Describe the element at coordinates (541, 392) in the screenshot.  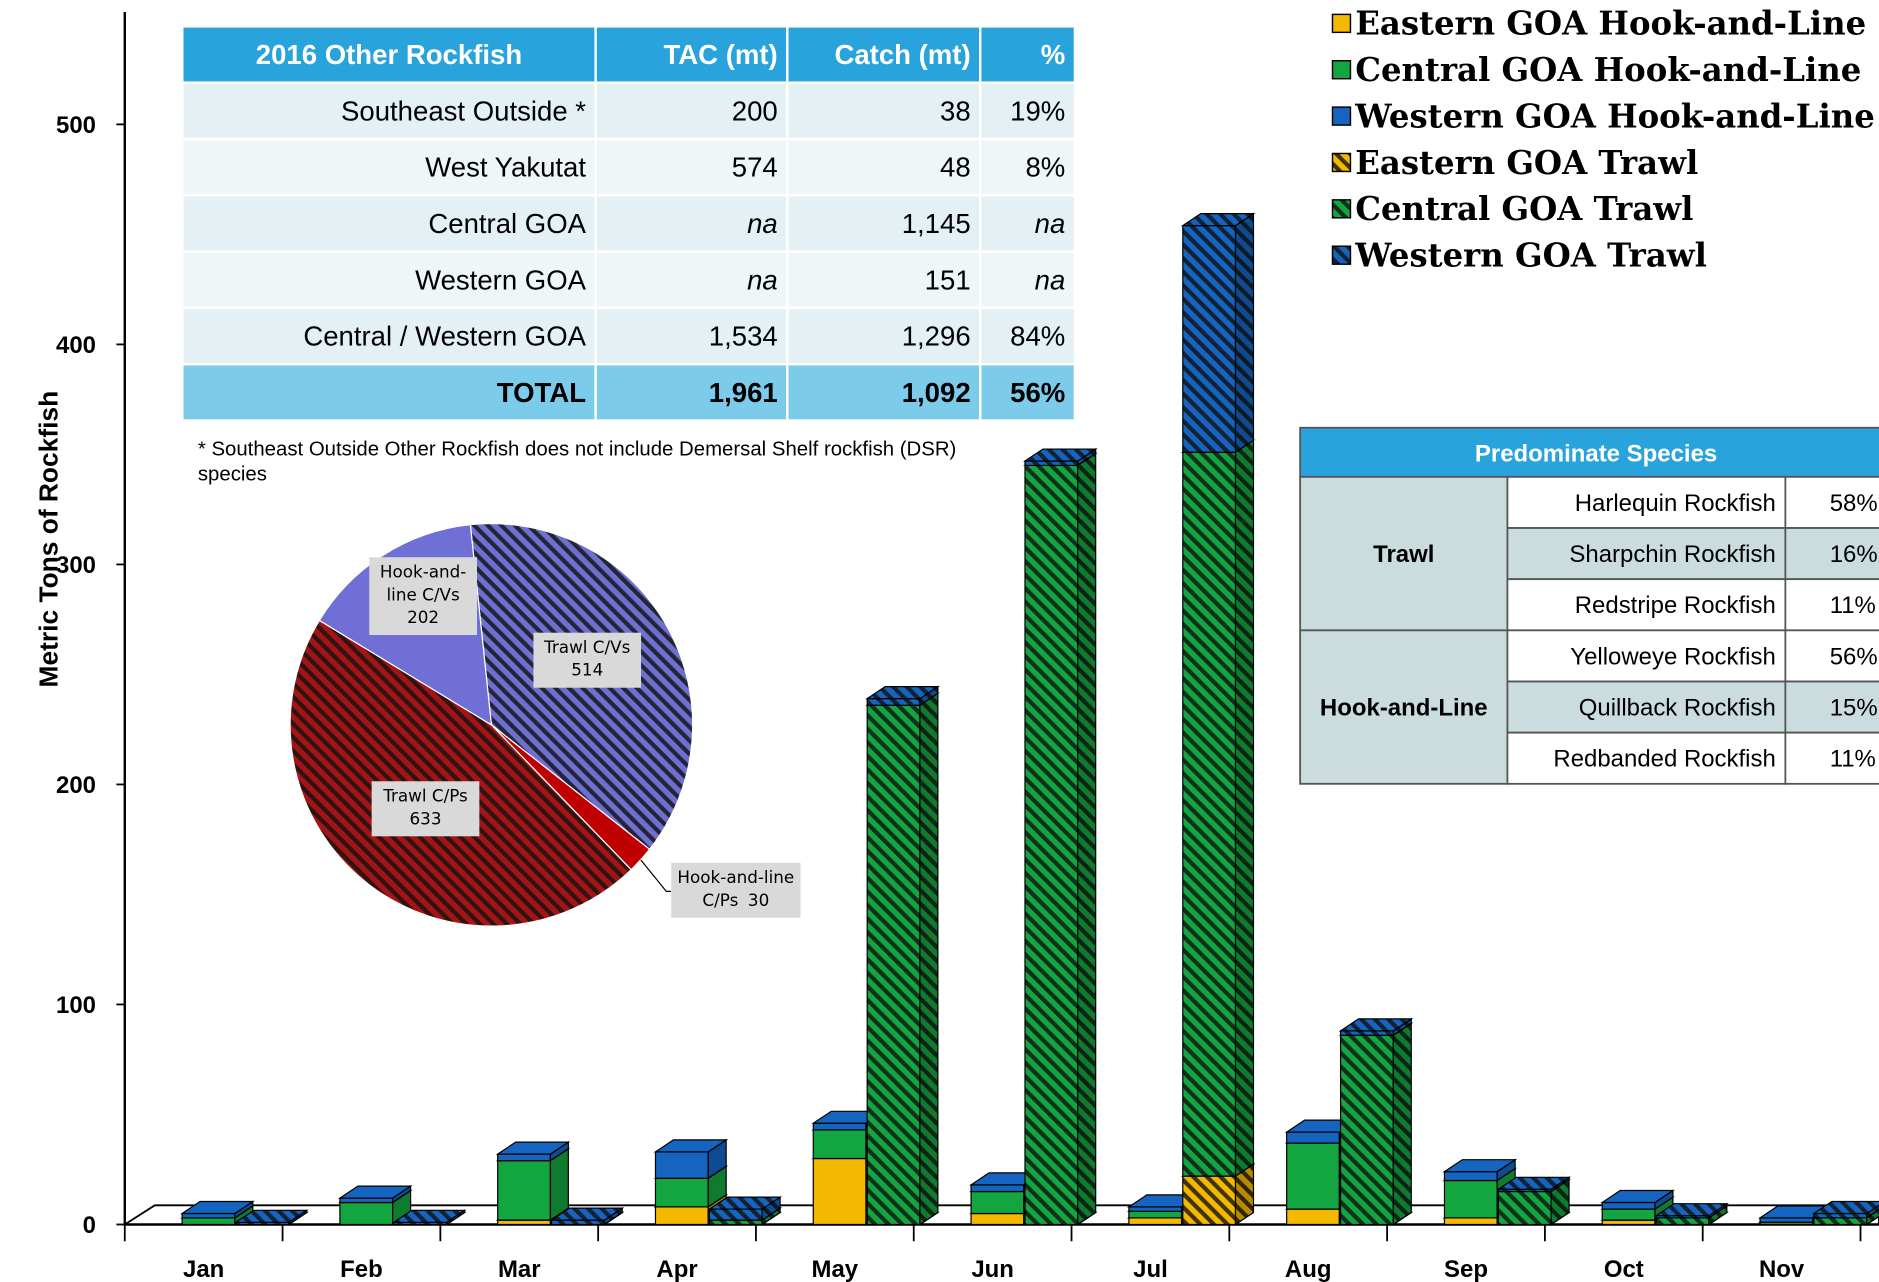
I see `table-text: TOTAL` at that location.